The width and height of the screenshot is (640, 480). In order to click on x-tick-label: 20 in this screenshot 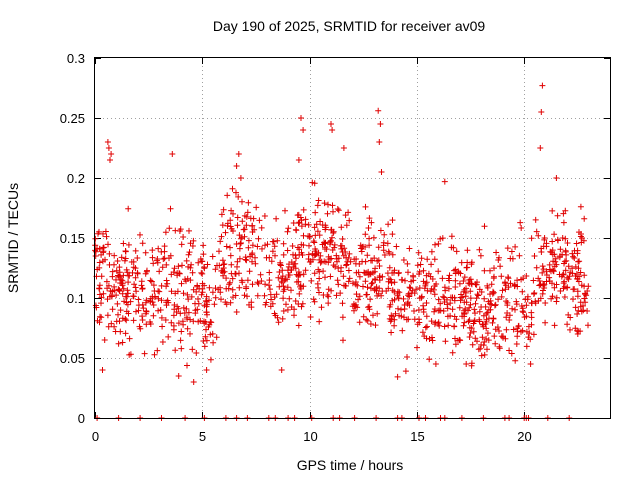, I will do `click(524, 436)`.